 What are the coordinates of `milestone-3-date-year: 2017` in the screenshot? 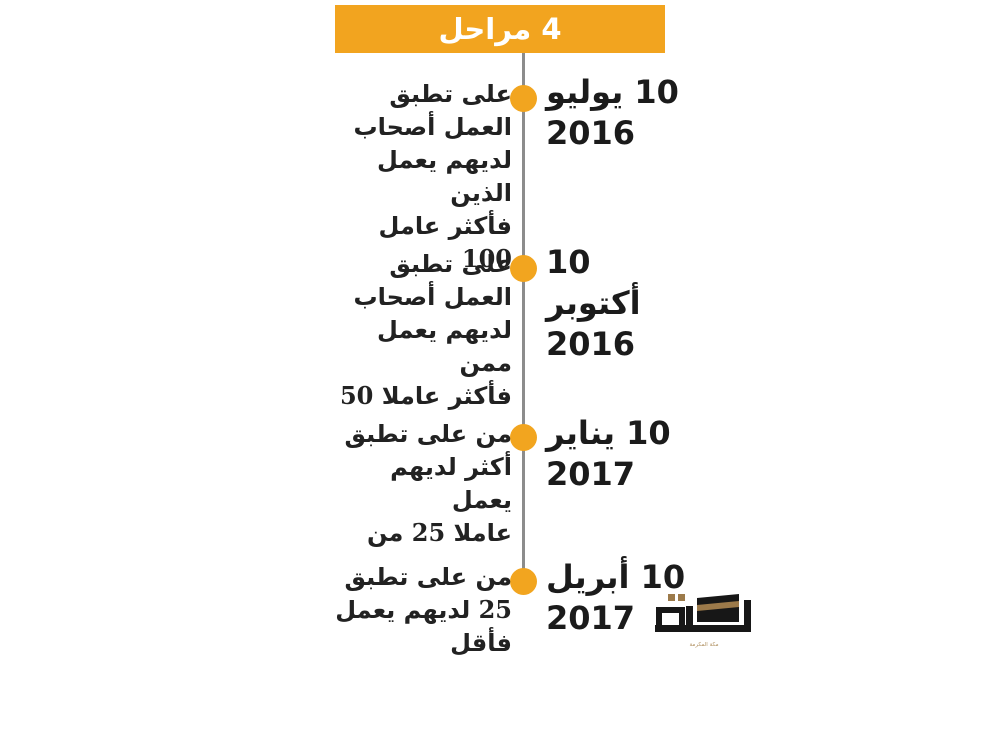 It's located at (591, 474).